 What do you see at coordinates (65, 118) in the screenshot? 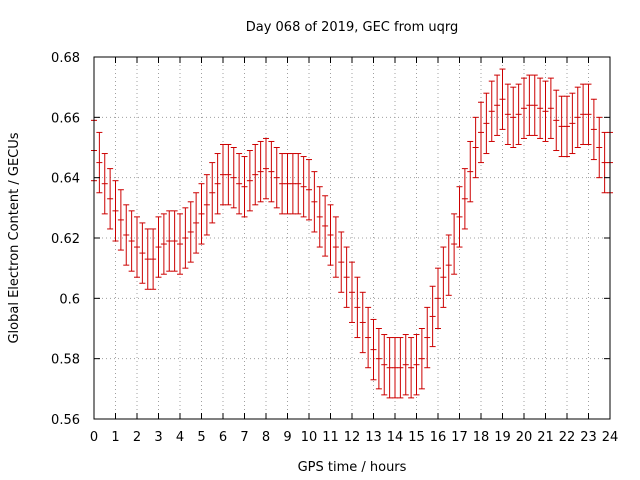
I see `y-tick-label: 0.66` at bounding box center [65, 118].